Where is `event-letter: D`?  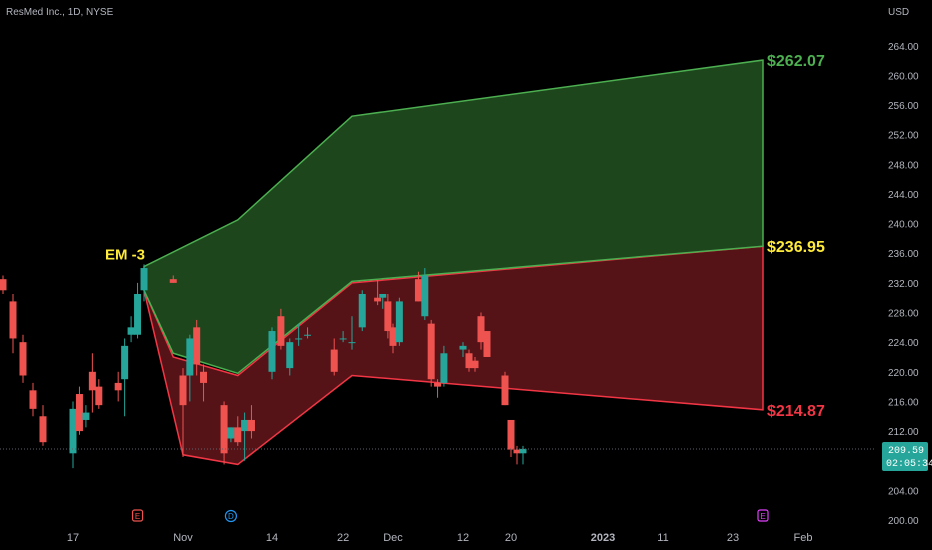
event-letter: D is located at coordinates (231, 516).